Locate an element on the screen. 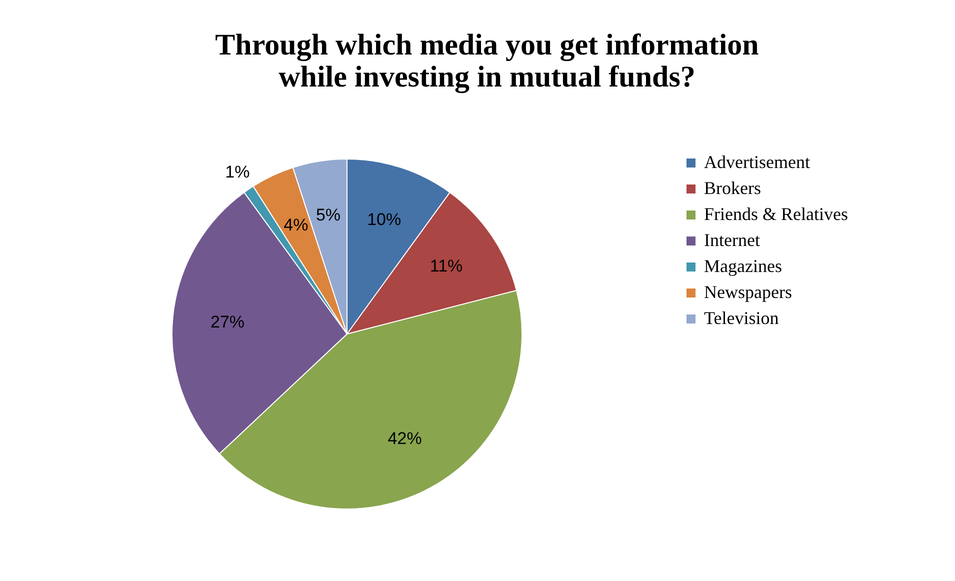 The image size is (955, 581). legend-label: Internet is located at coordinates (732, 240).